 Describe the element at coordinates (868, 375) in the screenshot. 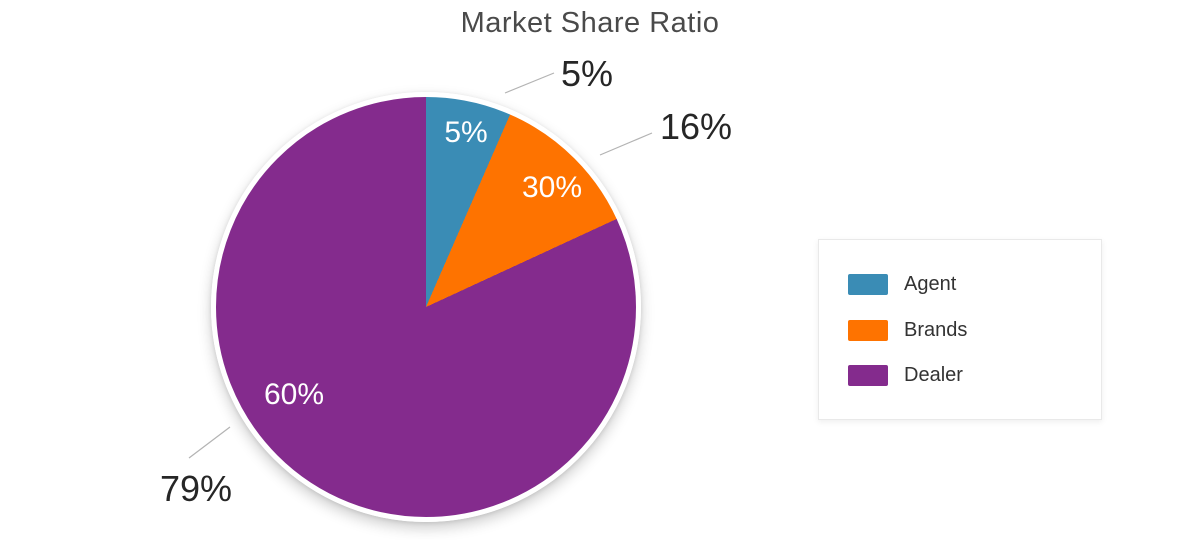

I see `legend-swatch-dealer` at that location.